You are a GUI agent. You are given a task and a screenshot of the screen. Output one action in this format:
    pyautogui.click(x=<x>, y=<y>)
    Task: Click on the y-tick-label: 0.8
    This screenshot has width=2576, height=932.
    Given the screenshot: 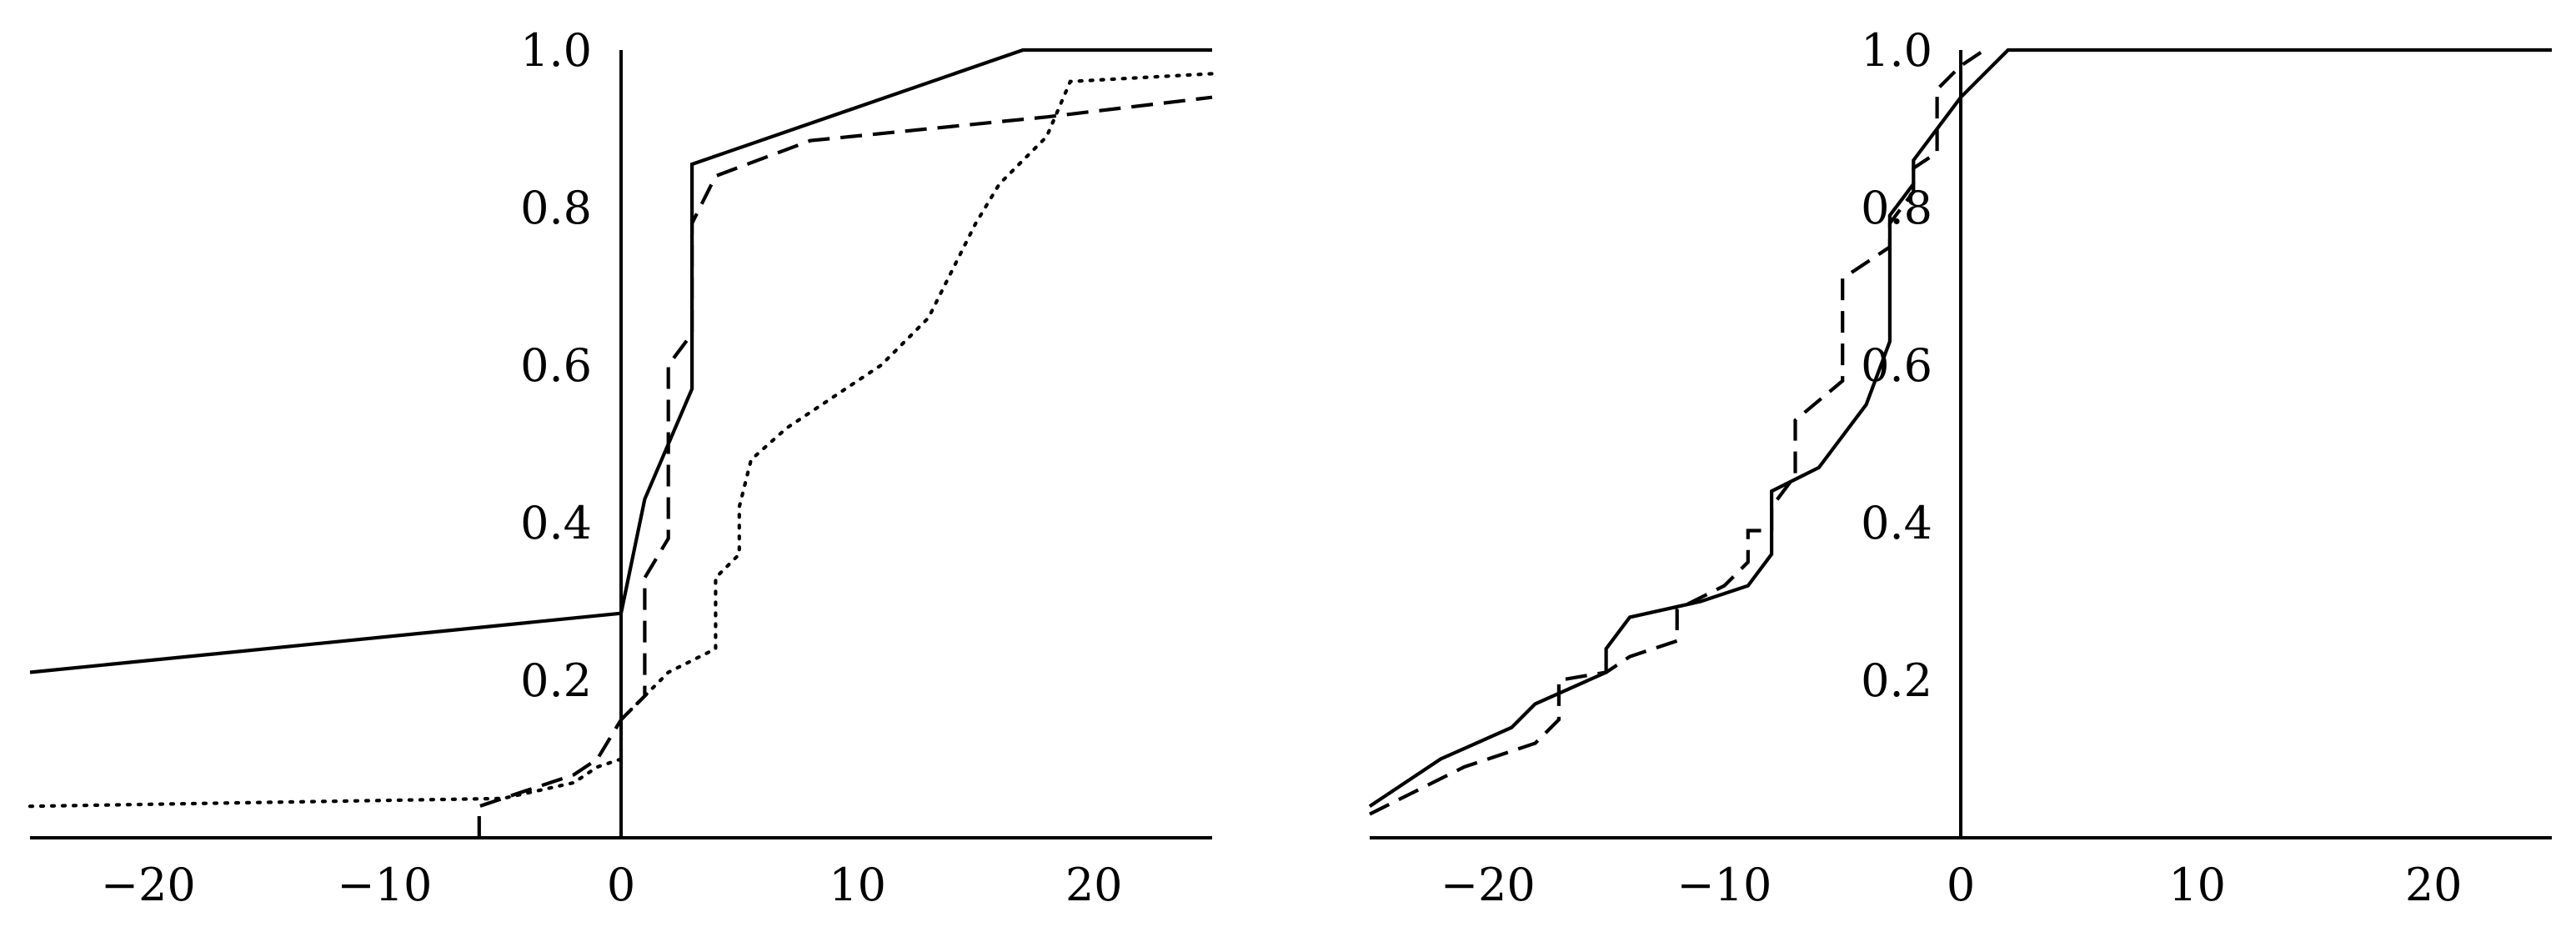 What is the action you would take?
    pyautogui.click(x=556, y=208)
    